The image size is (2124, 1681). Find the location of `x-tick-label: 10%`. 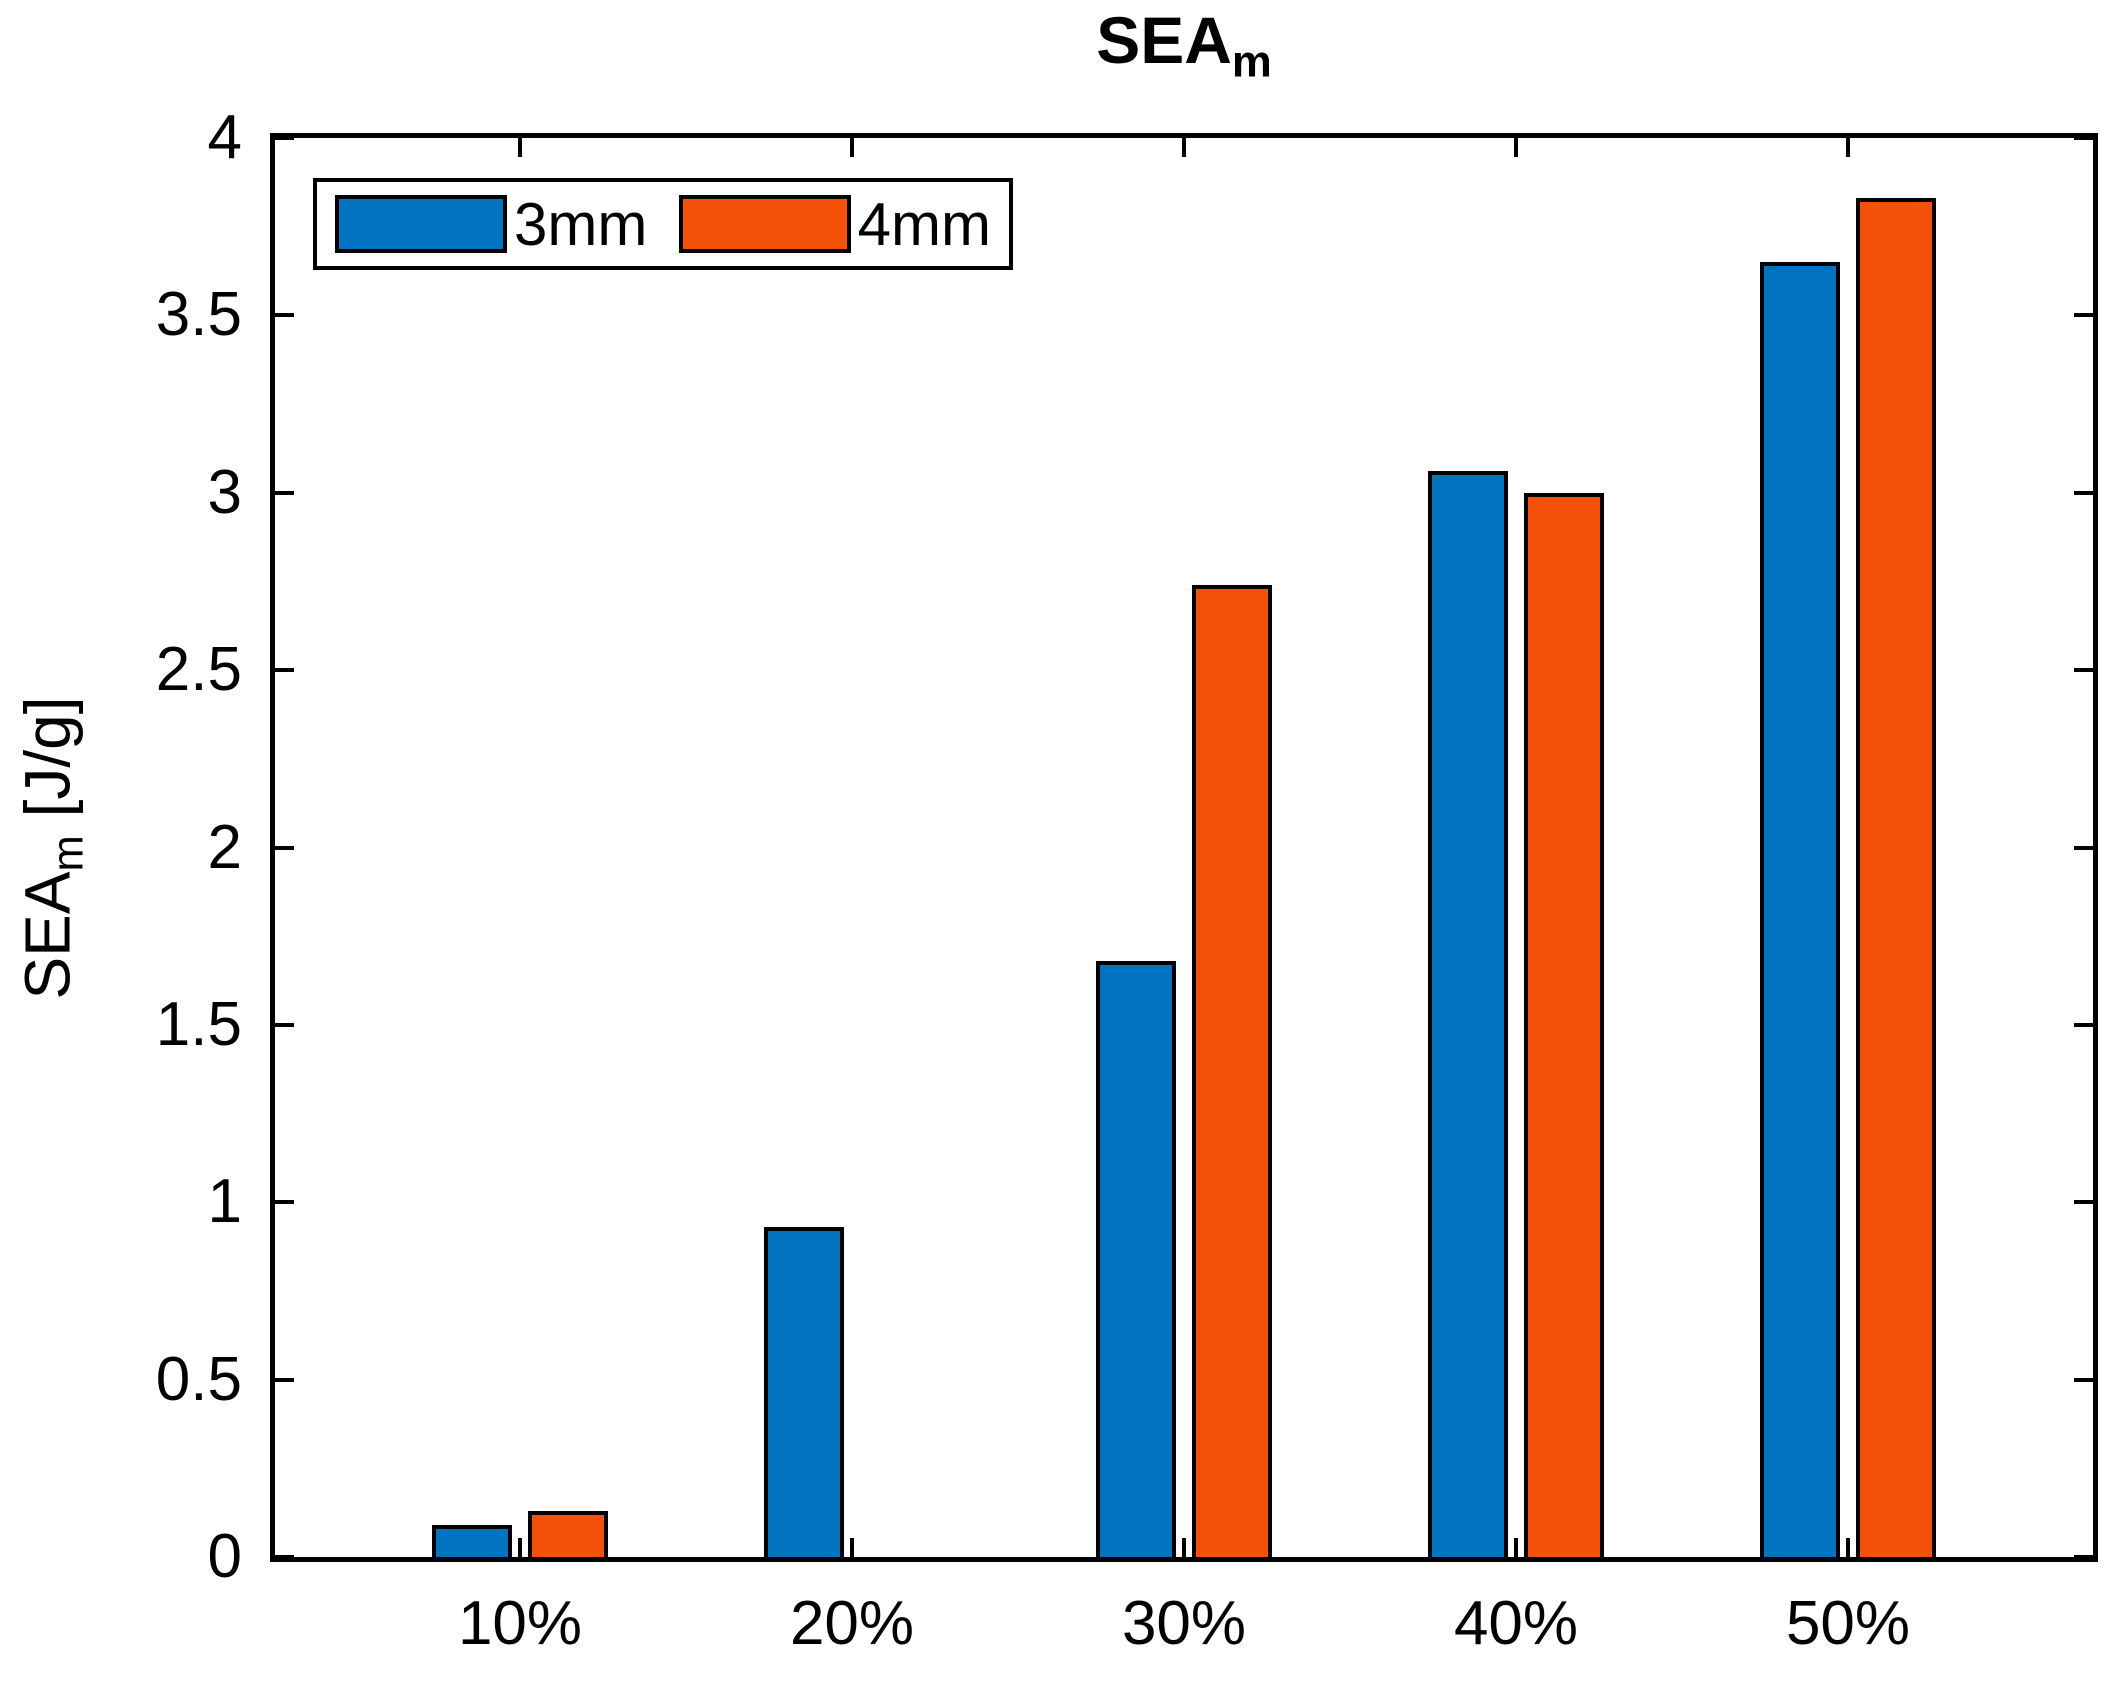

x-tick-label: 10% is located at coordinates (520, 1623).